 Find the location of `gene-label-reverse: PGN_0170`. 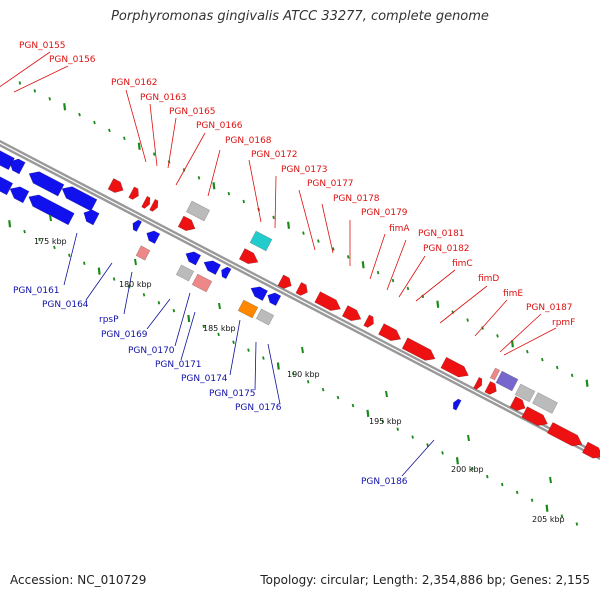

gene-label-reverse: PGN_0170 is located at coordinates (151, 351).